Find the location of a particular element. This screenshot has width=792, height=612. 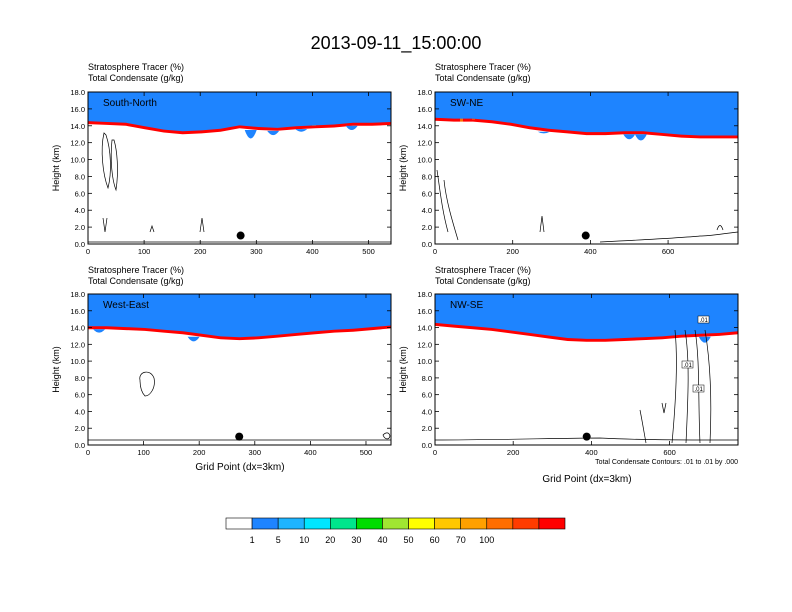

colorbar-label: 20 is located at coordinates (330, 540).